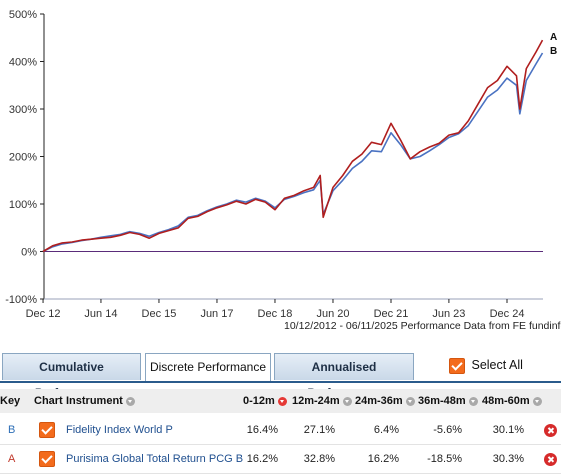 The width and height of the screenshot is (561, 474). I want to click on sort-36m-48m-icon, so click(473, 401).